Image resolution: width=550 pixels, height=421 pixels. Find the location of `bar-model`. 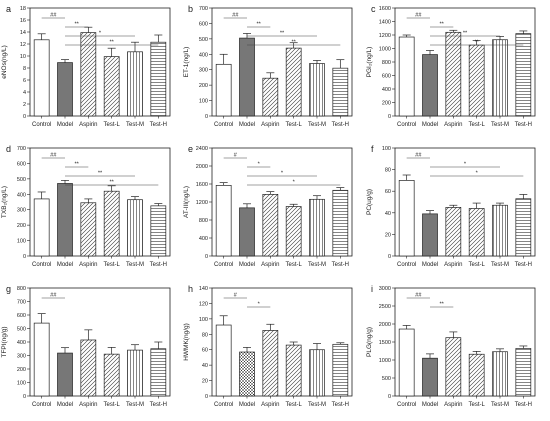

bar-model is located at coordinates (247, 232).